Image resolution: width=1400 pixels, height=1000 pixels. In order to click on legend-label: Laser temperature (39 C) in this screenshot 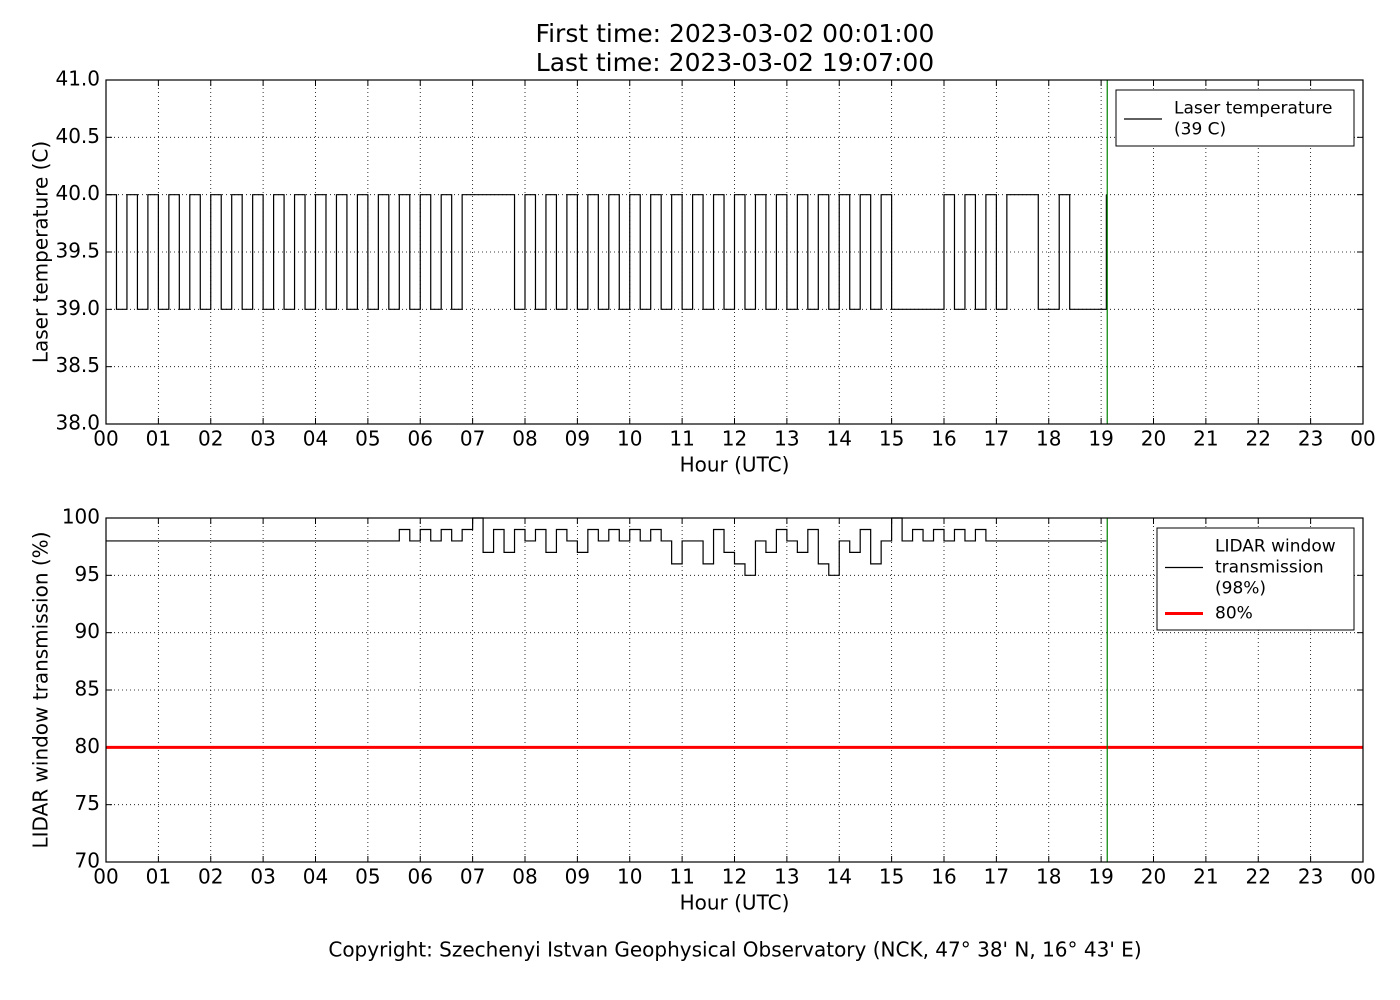, I will do `click(1253, 119)`.